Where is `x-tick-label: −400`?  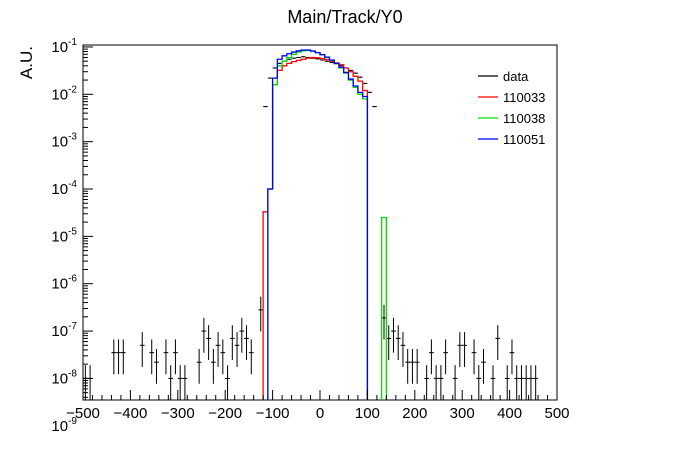 x-tick-label: −400 is located at coordinates (131, 413).